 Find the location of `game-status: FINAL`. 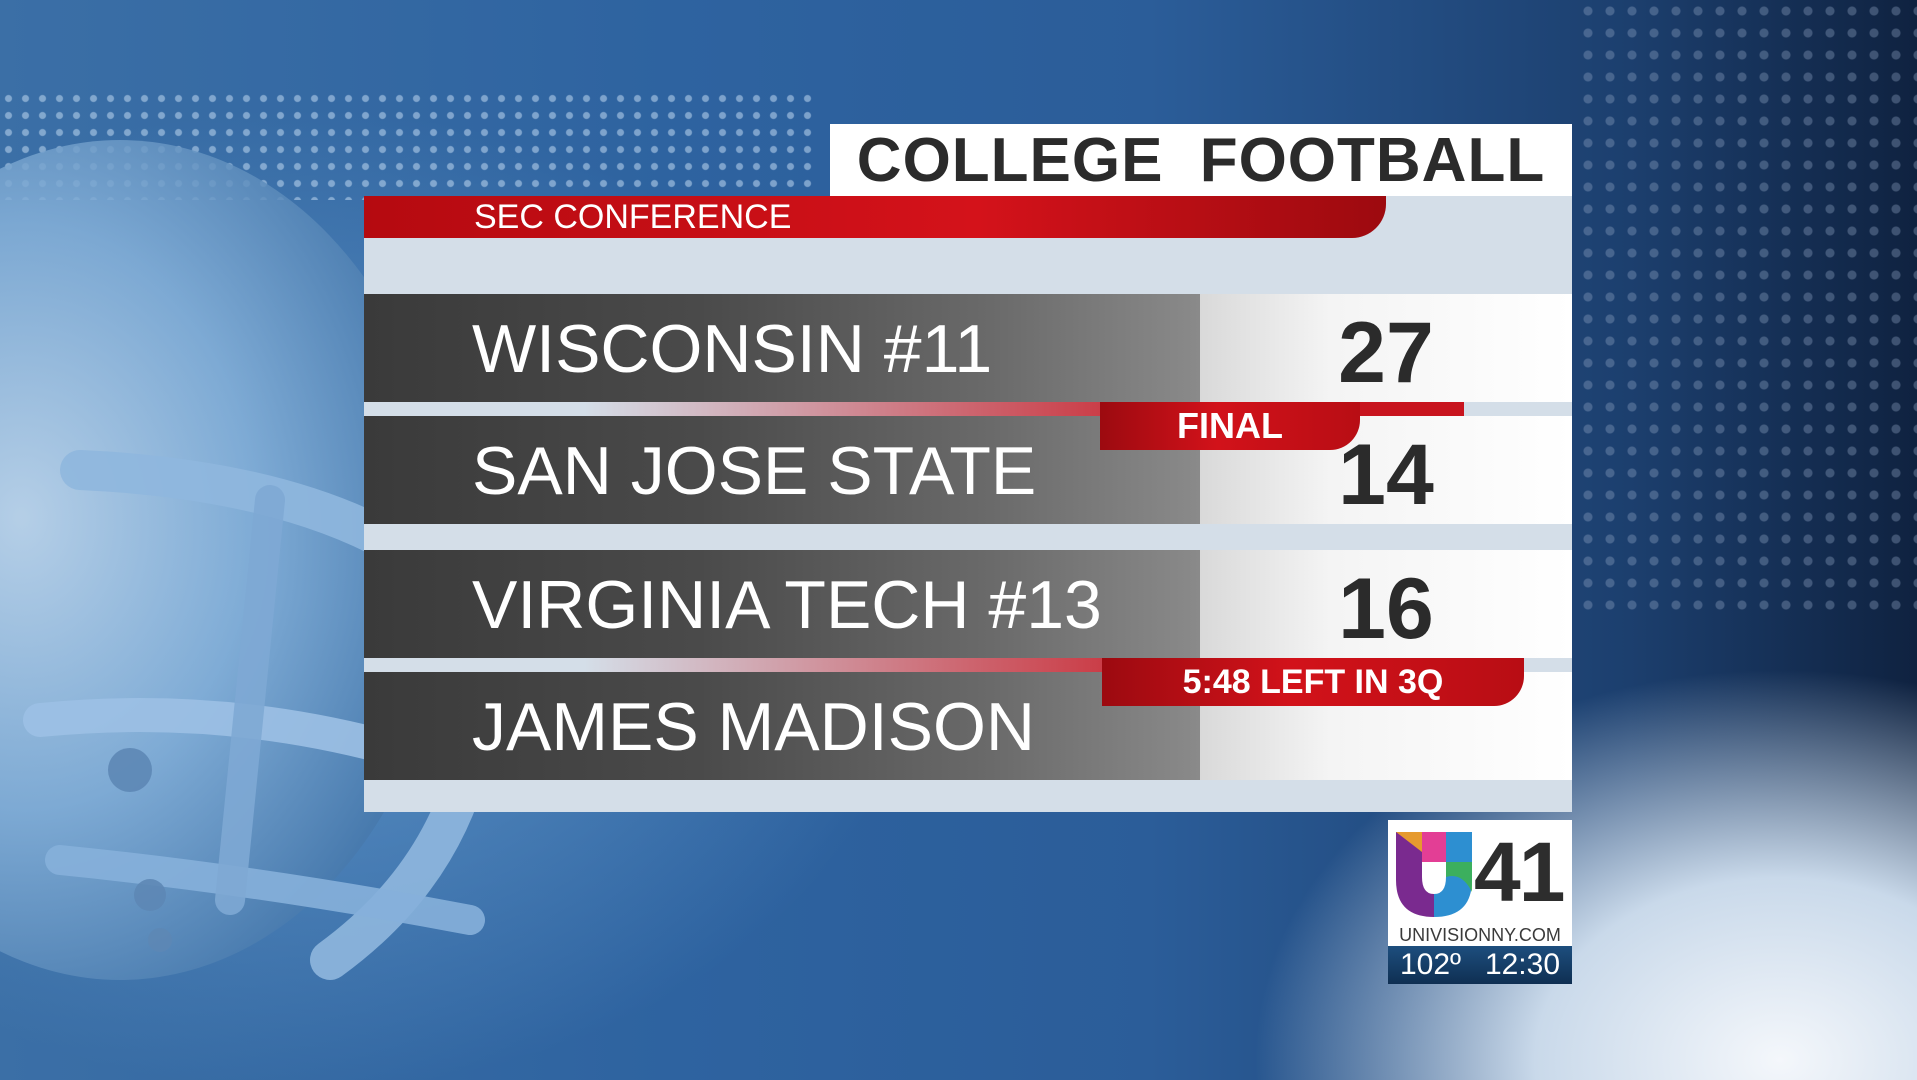

game-status: FINAL is located at coordinates (1230, 425).